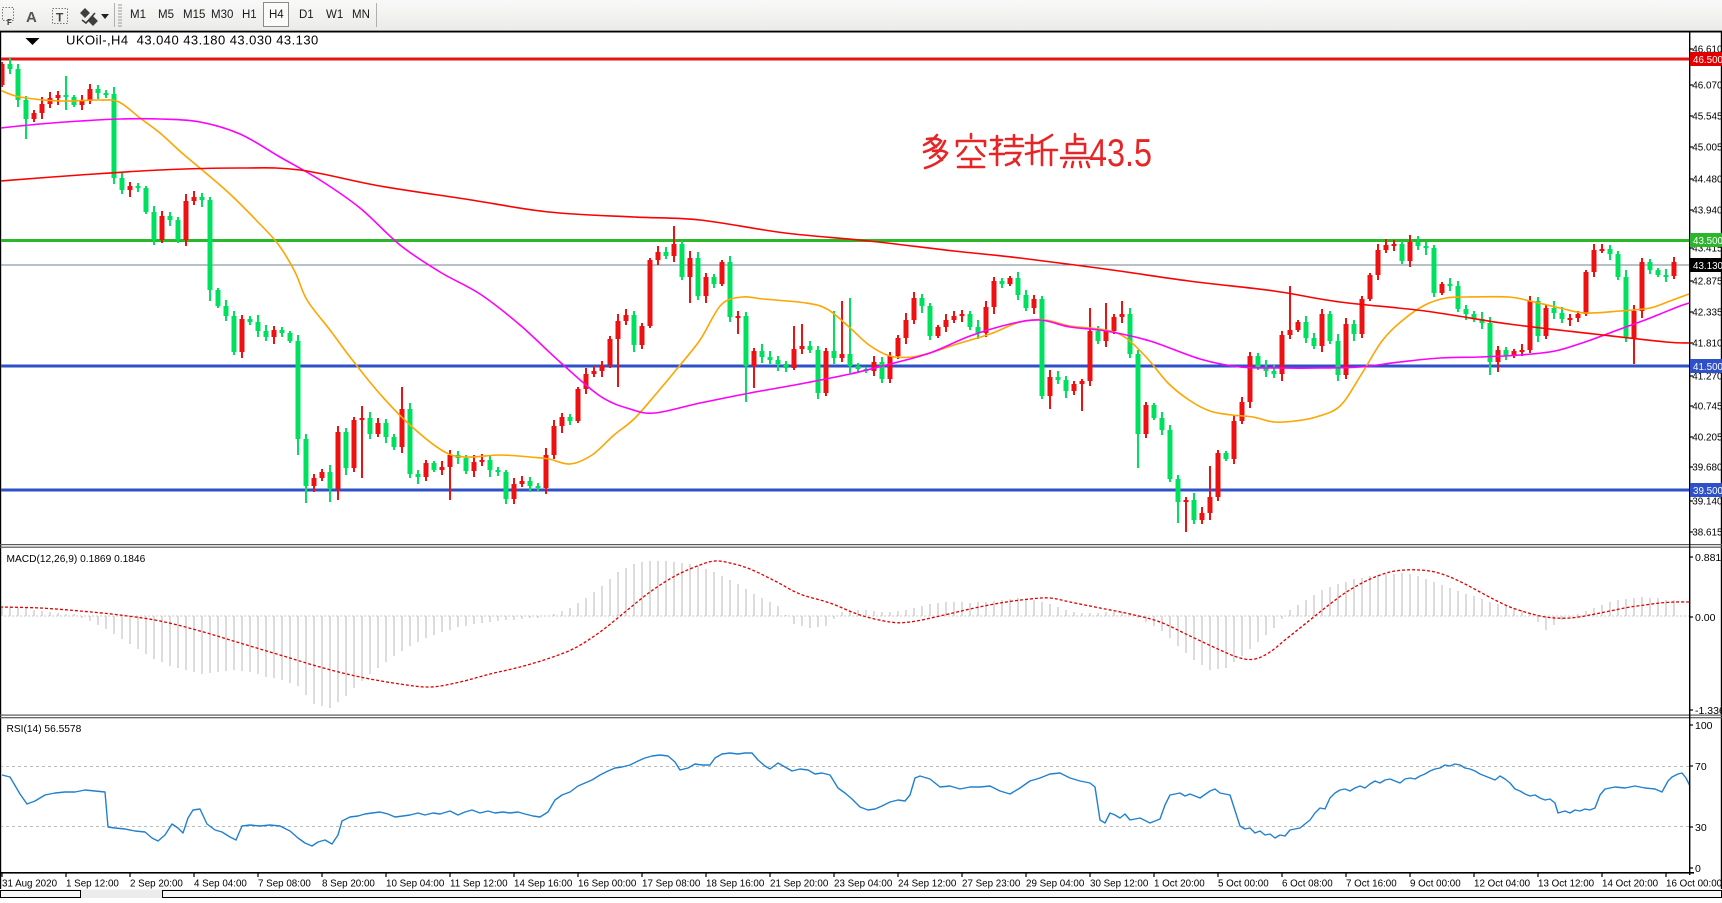 The width and height of the screenshot is (1722, 903). Describe the element at coordinates (1120, 153) in the screenshot. I see `svg-text: 43.5` at that location.